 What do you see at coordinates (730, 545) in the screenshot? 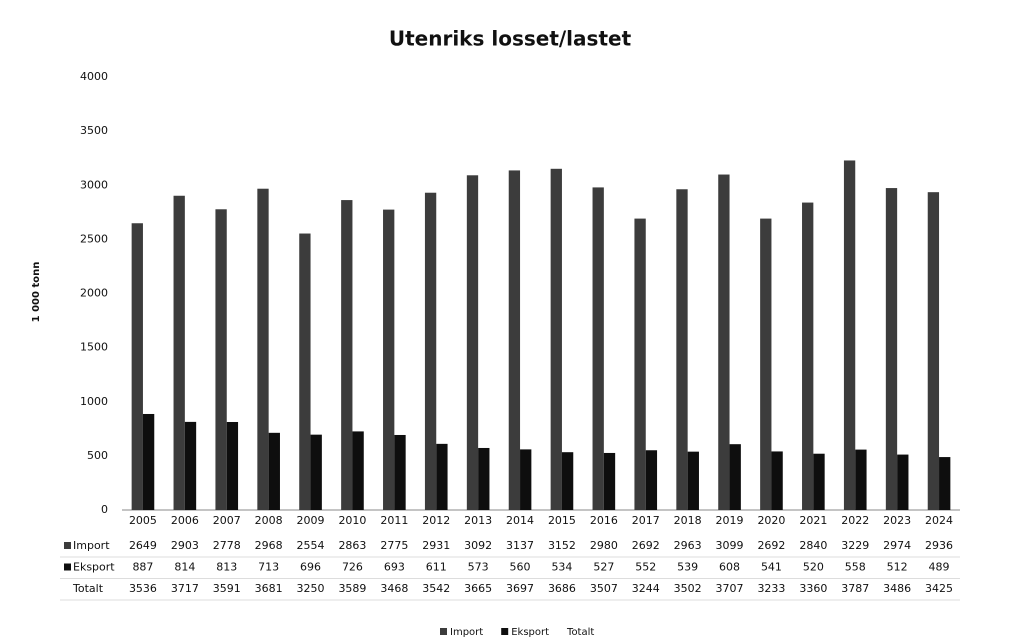
I see `table-cell: 3099` at bounding box center [730, 545].